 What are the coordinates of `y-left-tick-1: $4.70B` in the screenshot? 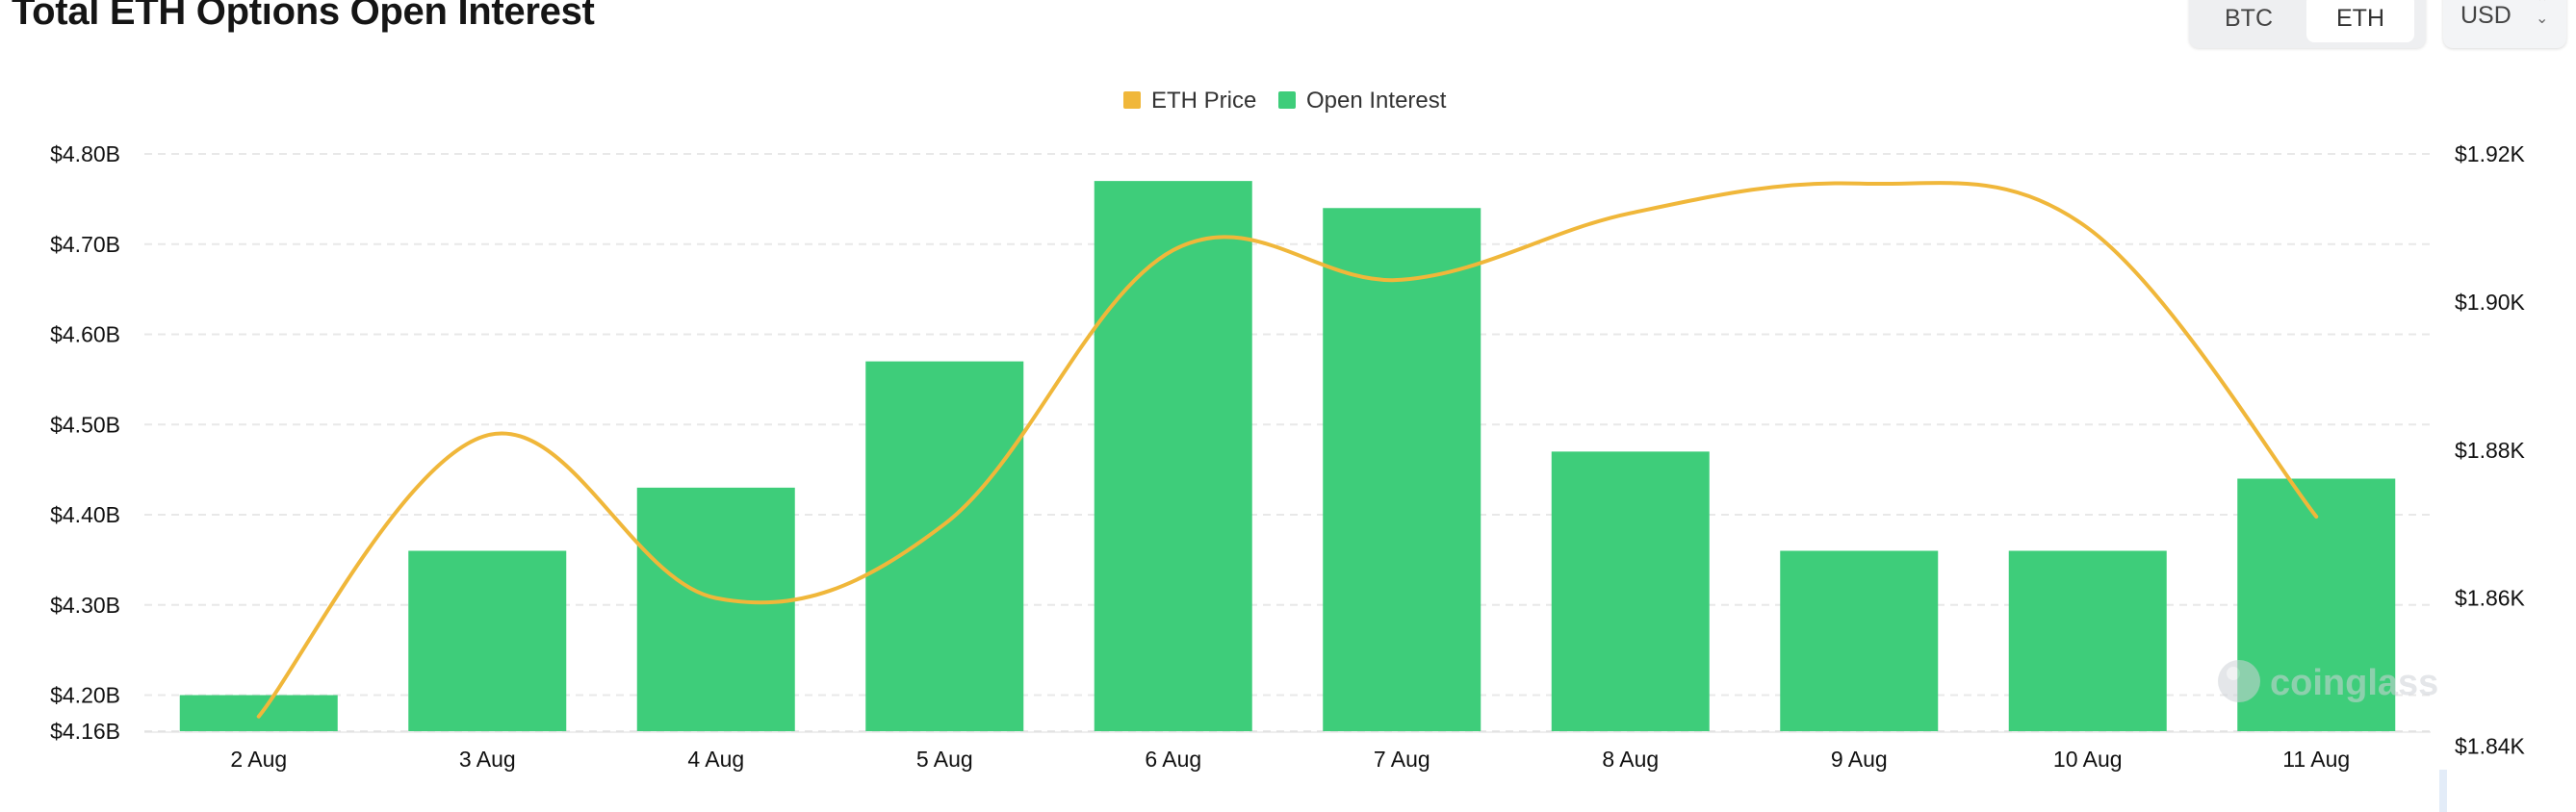 It's located at (85, 244).